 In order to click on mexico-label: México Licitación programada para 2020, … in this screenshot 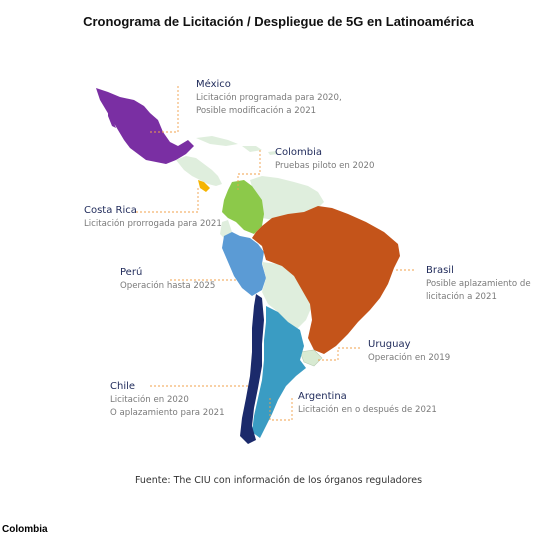, I will do `click(269, 97)`.